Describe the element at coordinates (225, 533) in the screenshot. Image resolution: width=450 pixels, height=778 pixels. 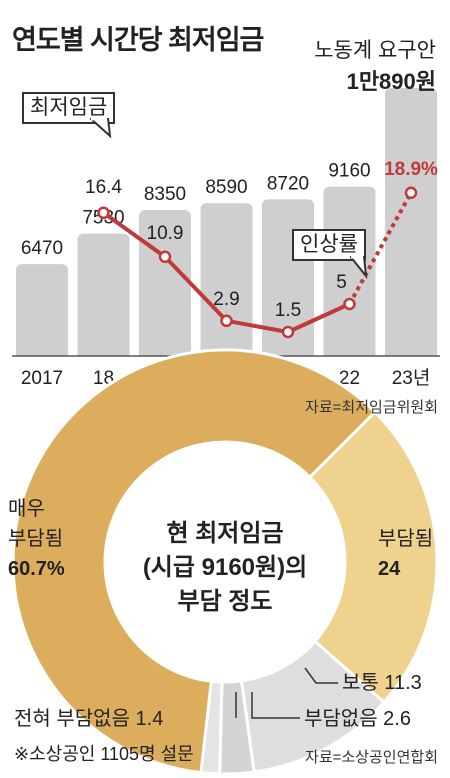
I see `center-line-1: 현 최저임금` at that location.